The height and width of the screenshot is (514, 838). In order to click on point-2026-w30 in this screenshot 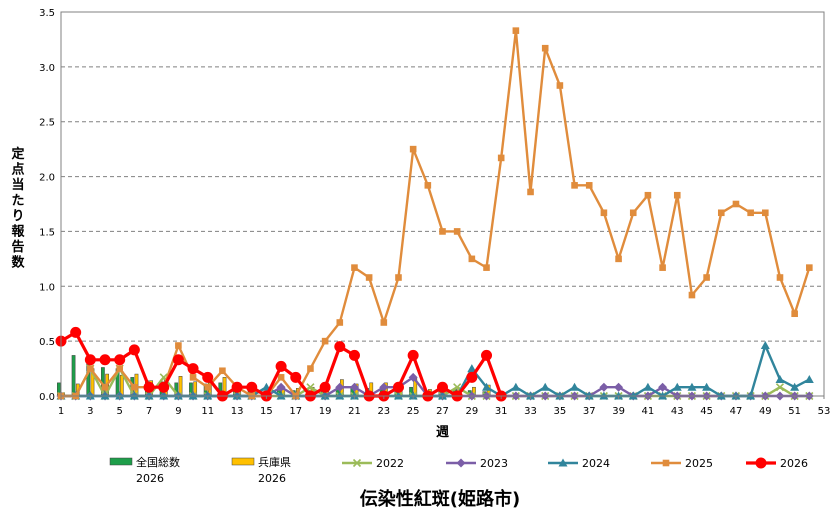, I will do `click(487, 355)`.